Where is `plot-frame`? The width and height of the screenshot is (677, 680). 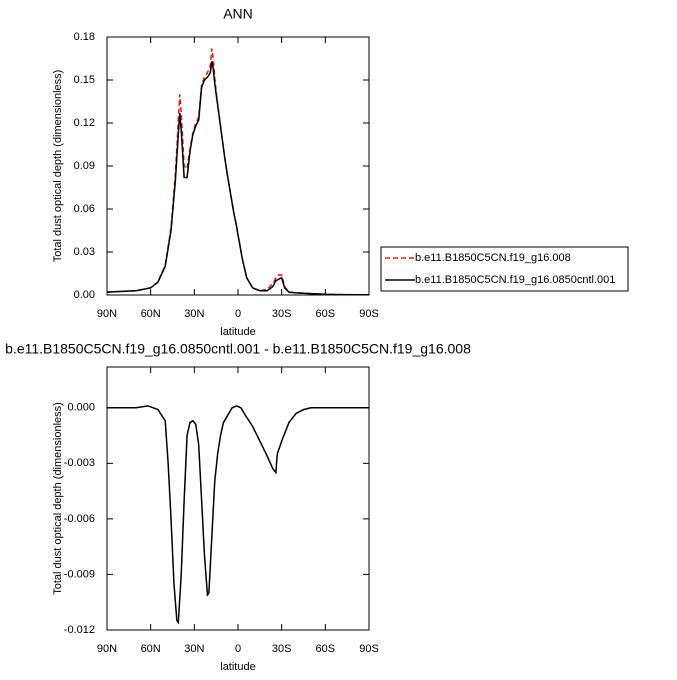 plot-frame is located at coordinates (238, 166).